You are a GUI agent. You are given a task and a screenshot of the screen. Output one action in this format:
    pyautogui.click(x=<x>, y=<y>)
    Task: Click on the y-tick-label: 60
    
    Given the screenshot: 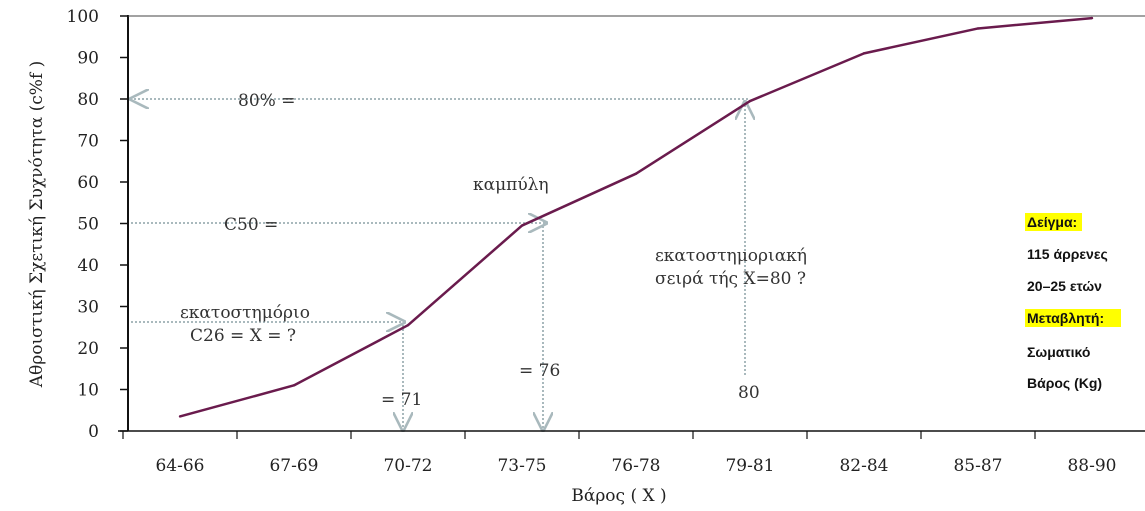 What is the action you would take?
    pyautogui.click(x=88, y=183)
    